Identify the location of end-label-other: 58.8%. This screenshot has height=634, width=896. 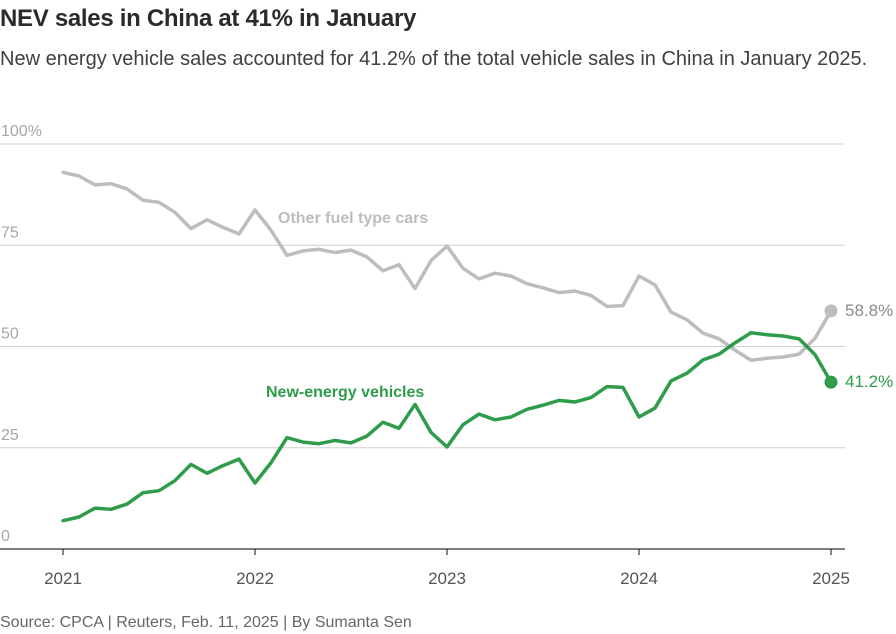
(869, 310).